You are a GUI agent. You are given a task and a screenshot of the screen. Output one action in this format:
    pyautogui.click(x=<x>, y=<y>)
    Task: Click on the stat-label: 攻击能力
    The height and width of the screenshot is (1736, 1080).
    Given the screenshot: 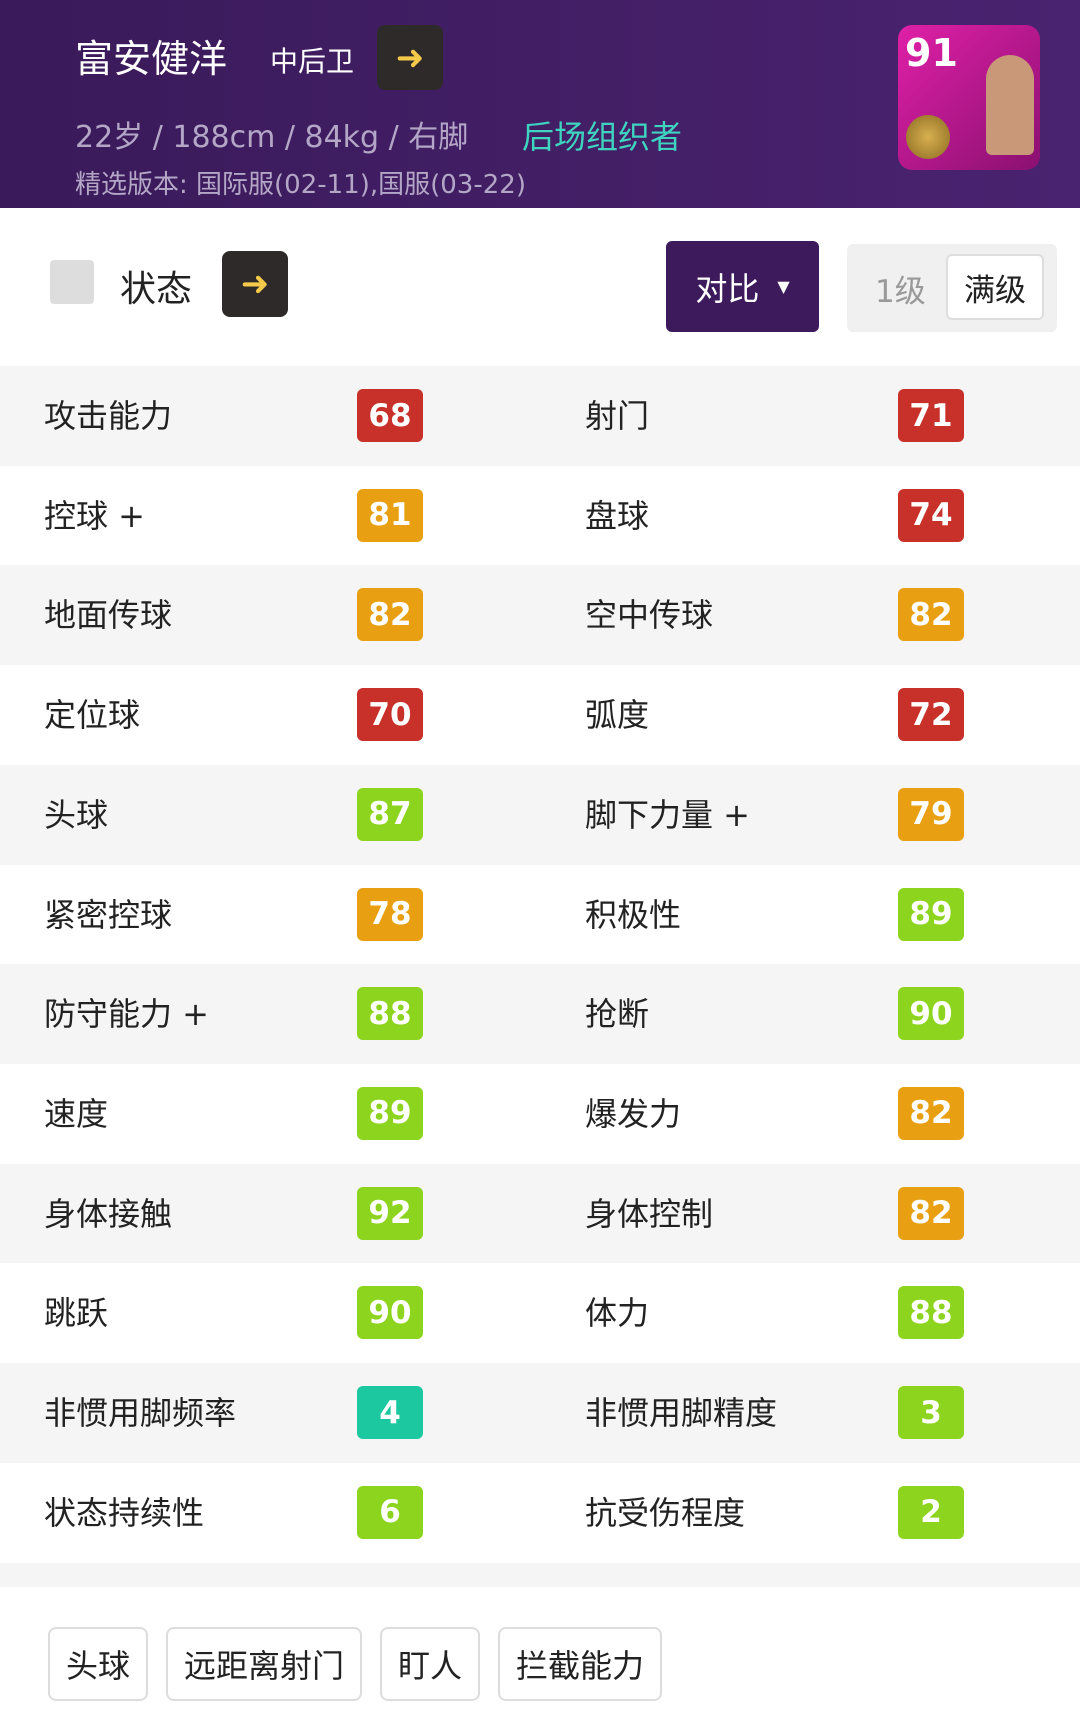 What is the action you would take?
    pyautogui.click(x=108, y=416)
    